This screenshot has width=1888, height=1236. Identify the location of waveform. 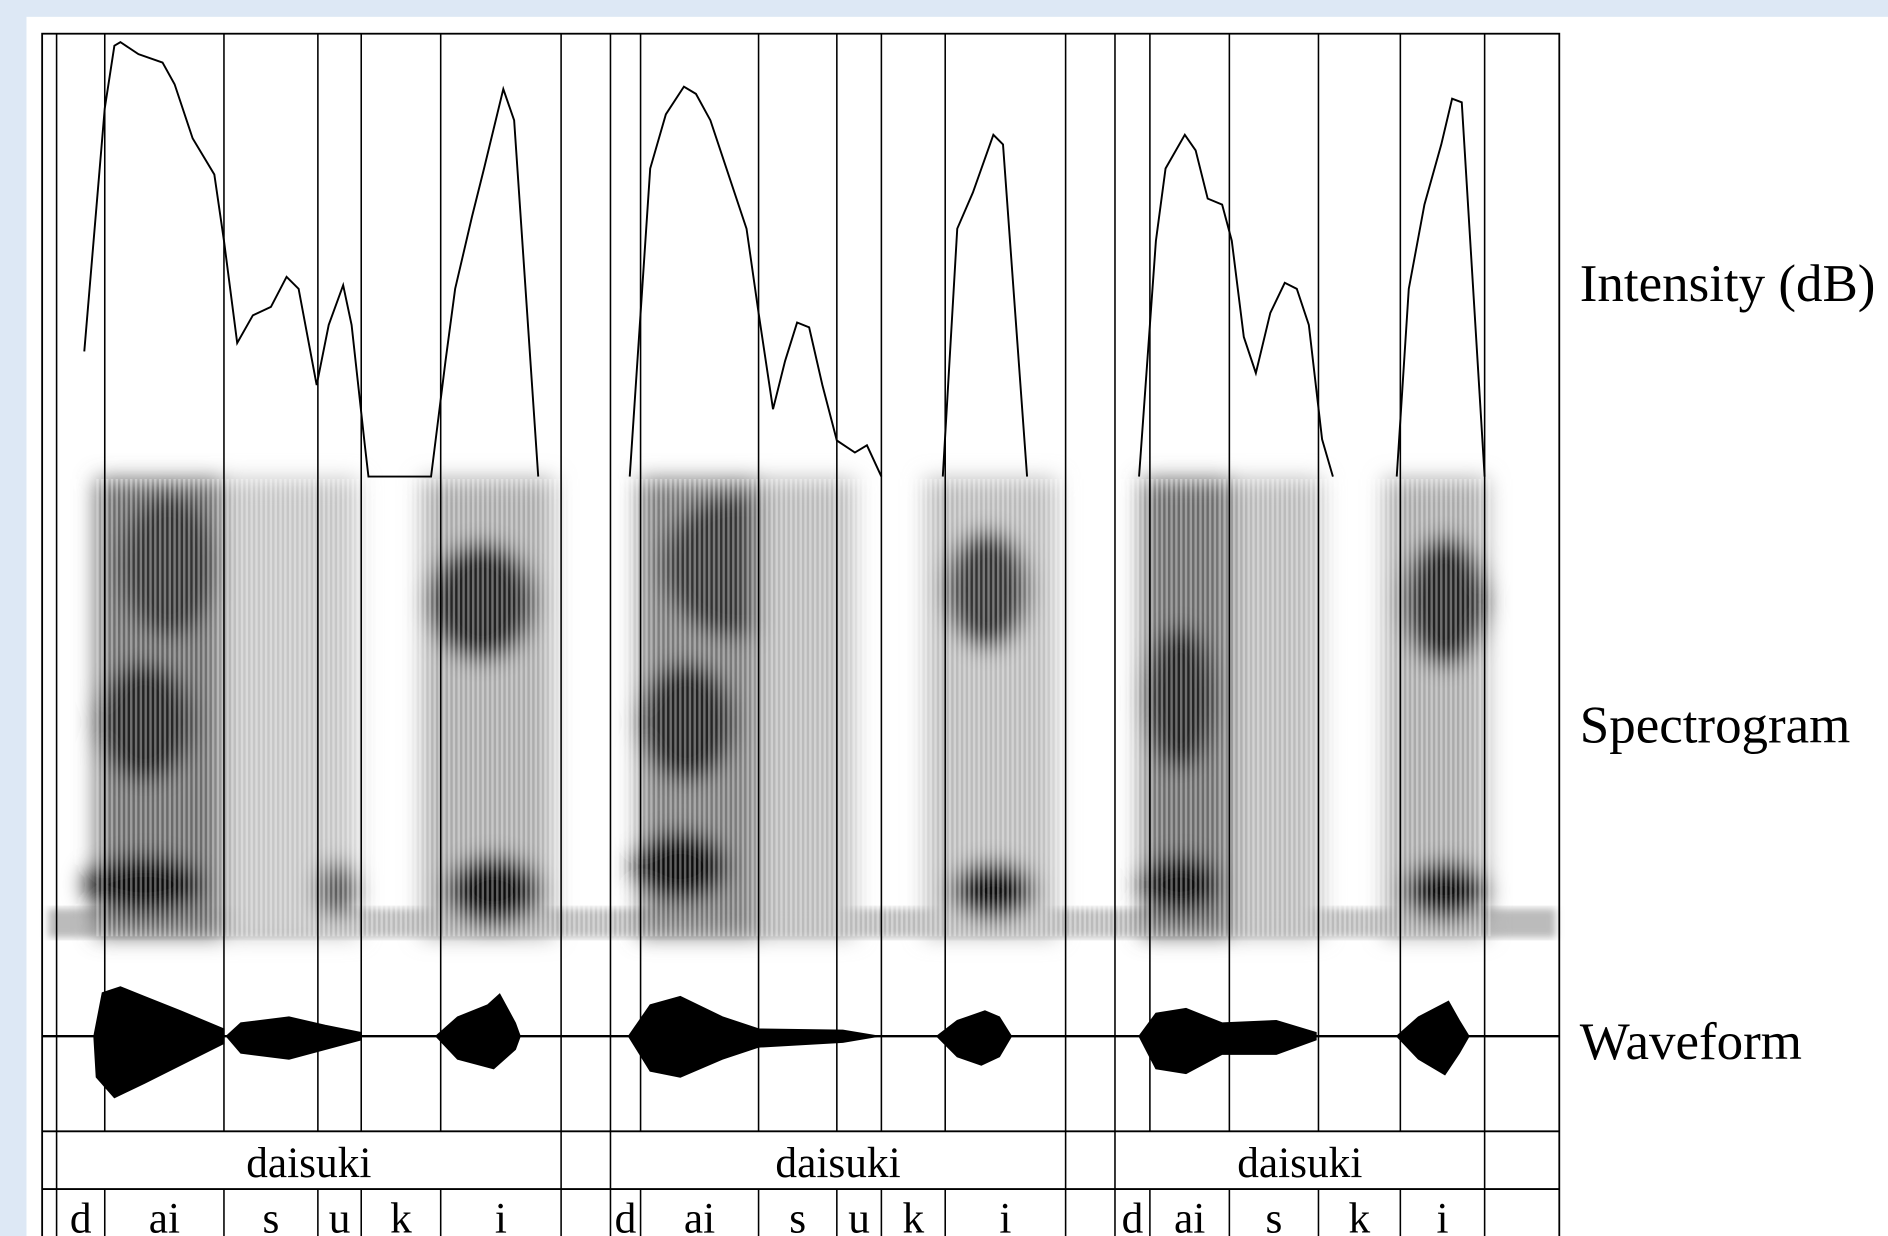
(801, 1042).